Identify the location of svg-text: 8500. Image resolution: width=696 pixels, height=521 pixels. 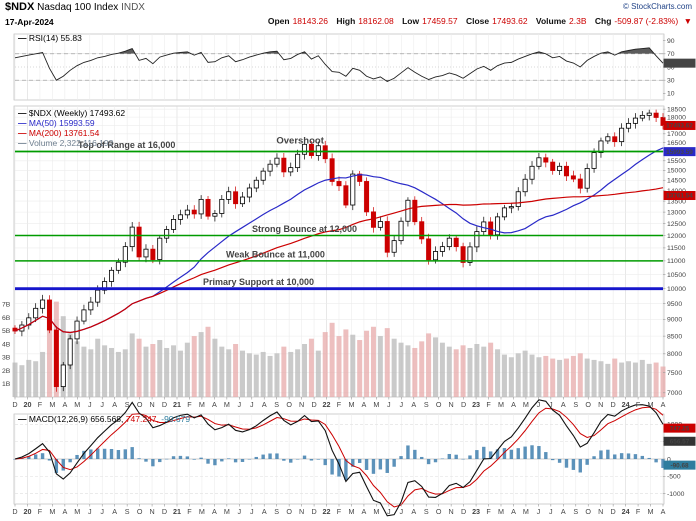
(674, 336).